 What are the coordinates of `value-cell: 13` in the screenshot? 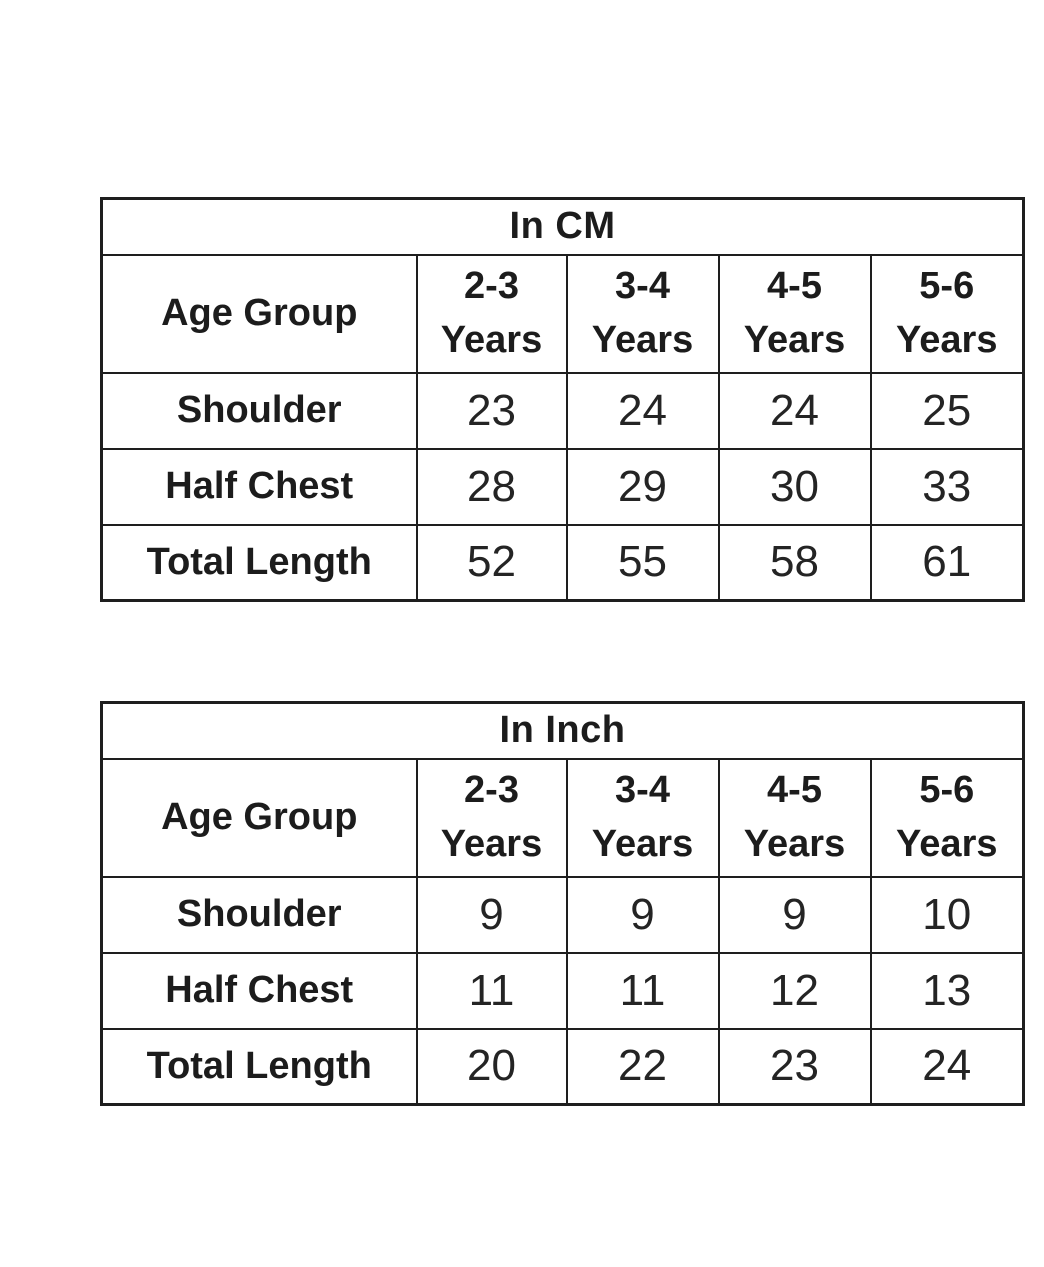 It's located at (947, 990).